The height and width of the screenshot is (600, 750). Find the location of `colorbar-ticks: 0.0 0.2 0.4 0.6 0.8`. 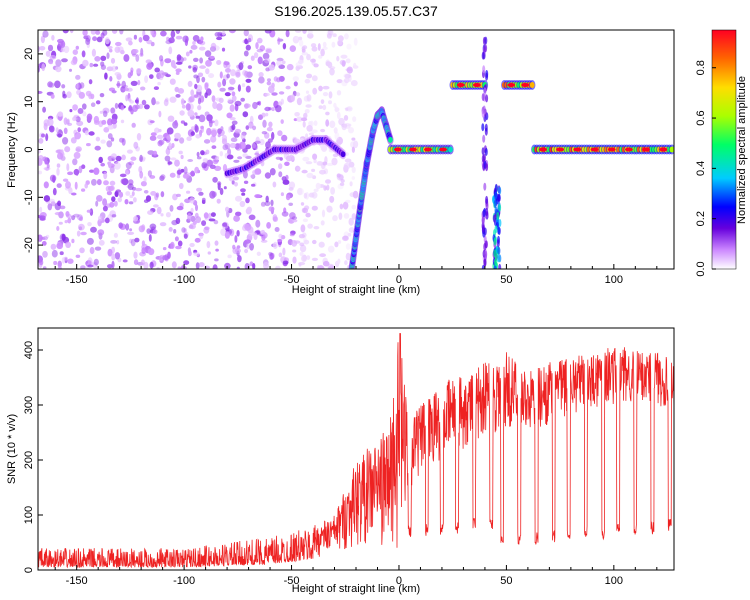

colorbar-ticks: 0.0 0.2 0.4 0.6 0.8 is located at coordinates (705, 168).